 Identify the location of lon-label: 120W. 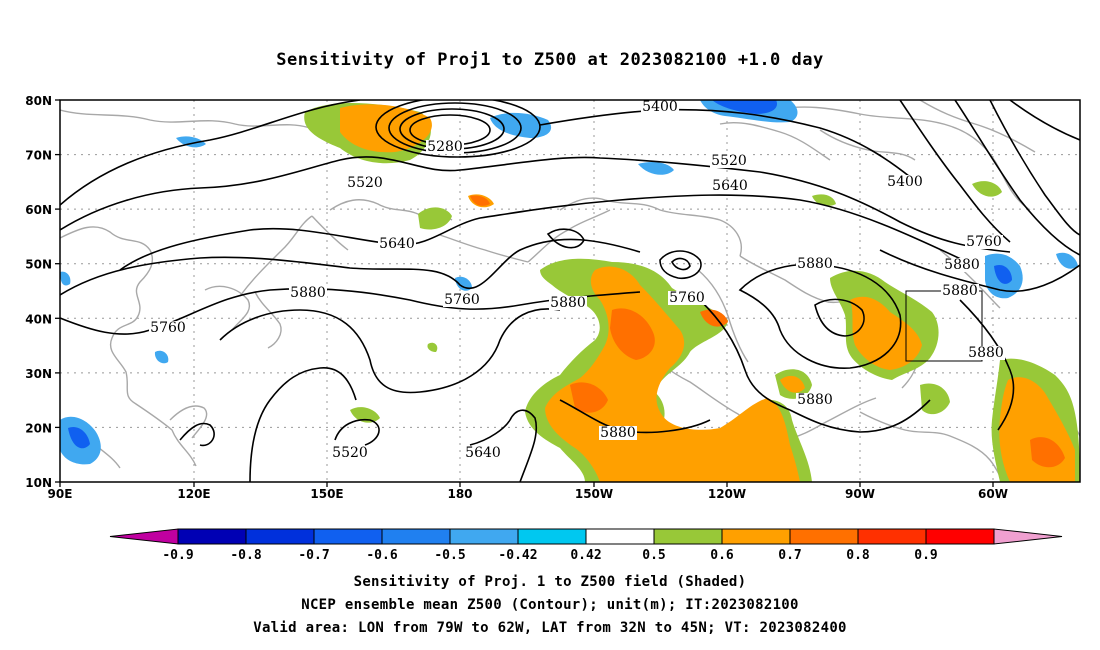
(727, 494).